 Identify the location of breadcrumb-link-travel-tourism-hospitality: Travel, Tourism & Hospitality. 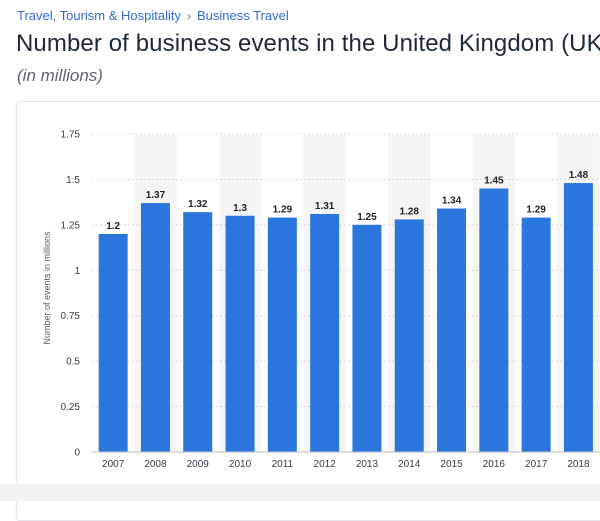
(99, 15).